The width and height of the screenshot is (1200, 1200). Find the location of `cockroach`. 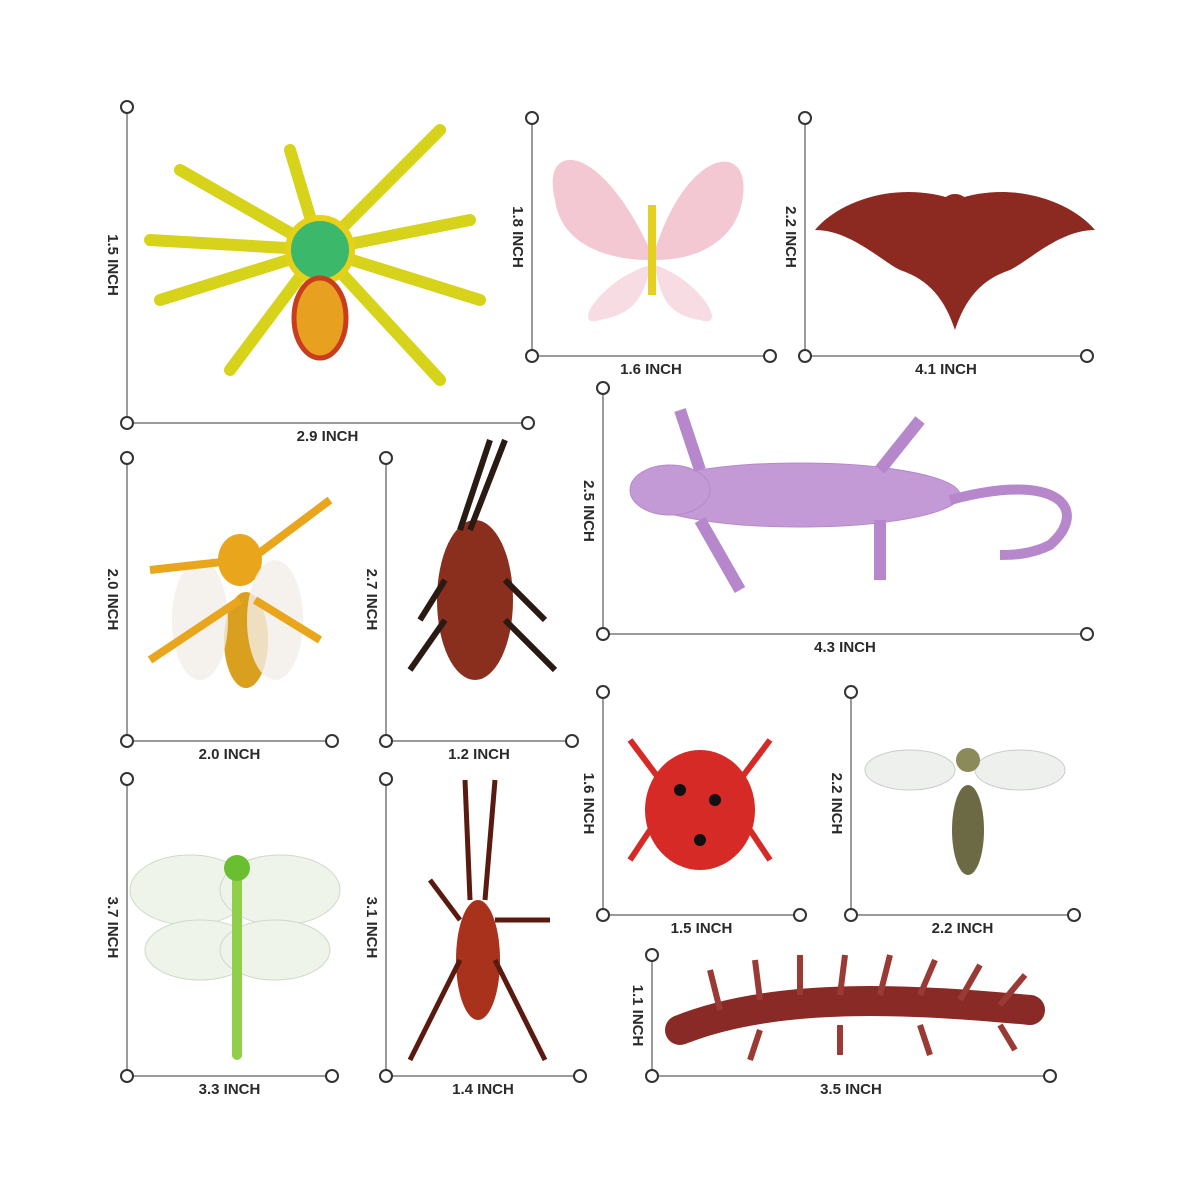

cockroach is located at coordinates (482, 559).